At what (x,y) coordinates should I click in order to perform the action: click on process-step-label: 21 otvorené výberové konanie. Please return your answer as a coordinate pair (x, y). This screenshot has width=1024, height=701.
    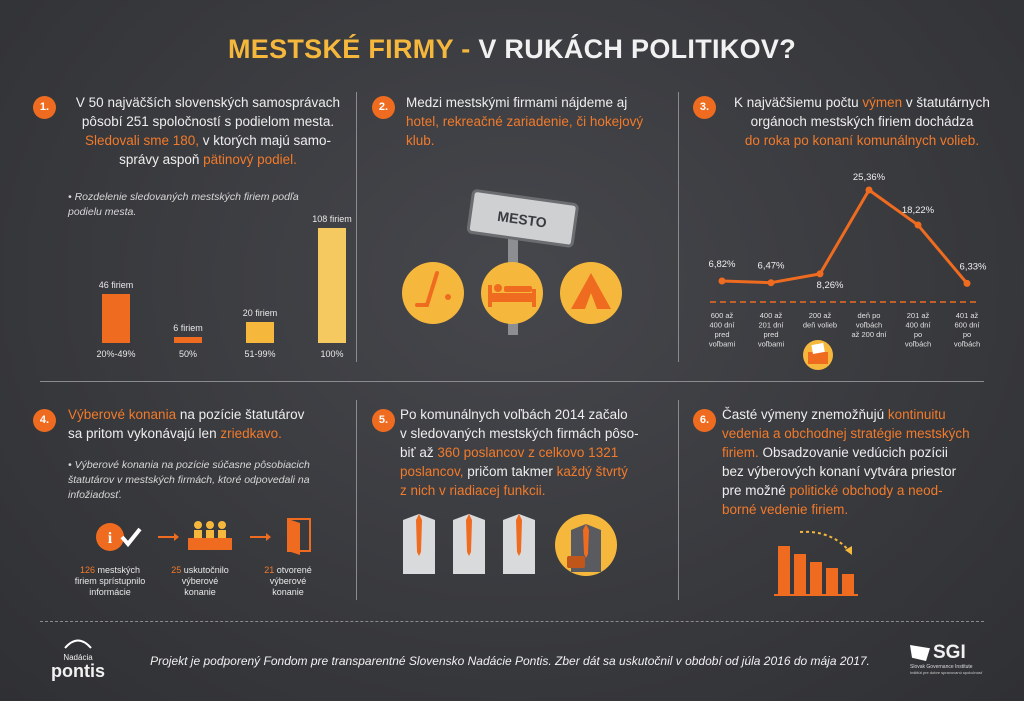
    Looking at the image, I should click on (288, 581).